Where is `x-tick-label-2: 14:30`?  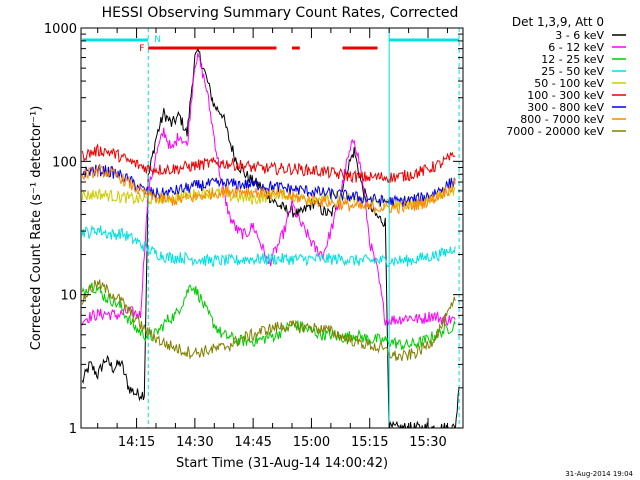 x-tick-label-2: 14:30 is located at coordinates (194, 442).